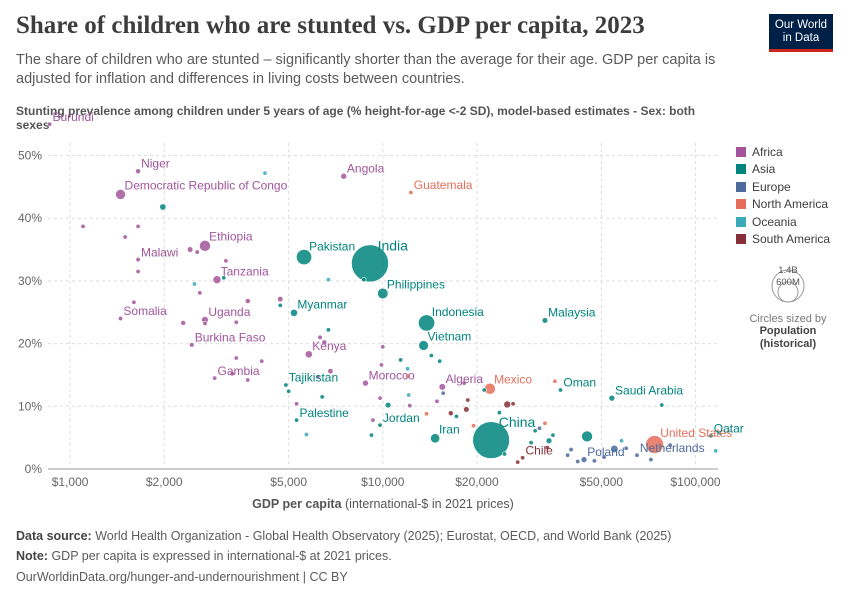 Image resolution: width=850 pixels, height=600 pixels. I want to click on point-label: Philippines, so click(416, 284).